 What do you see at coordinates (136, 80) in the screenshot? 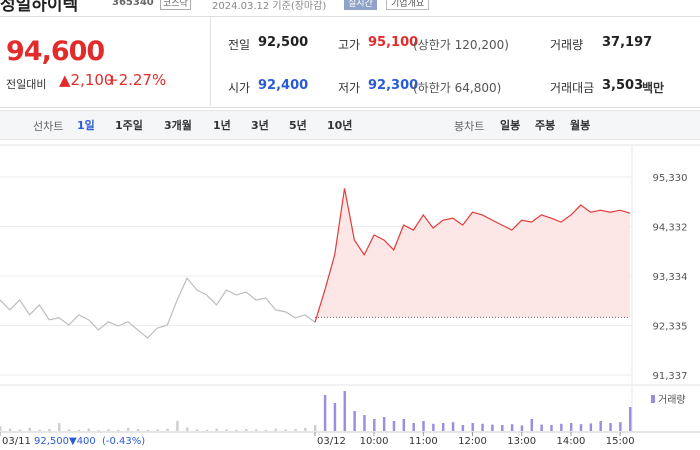
I see `change-rate: +2.27%` at bounding box center [136, 80].